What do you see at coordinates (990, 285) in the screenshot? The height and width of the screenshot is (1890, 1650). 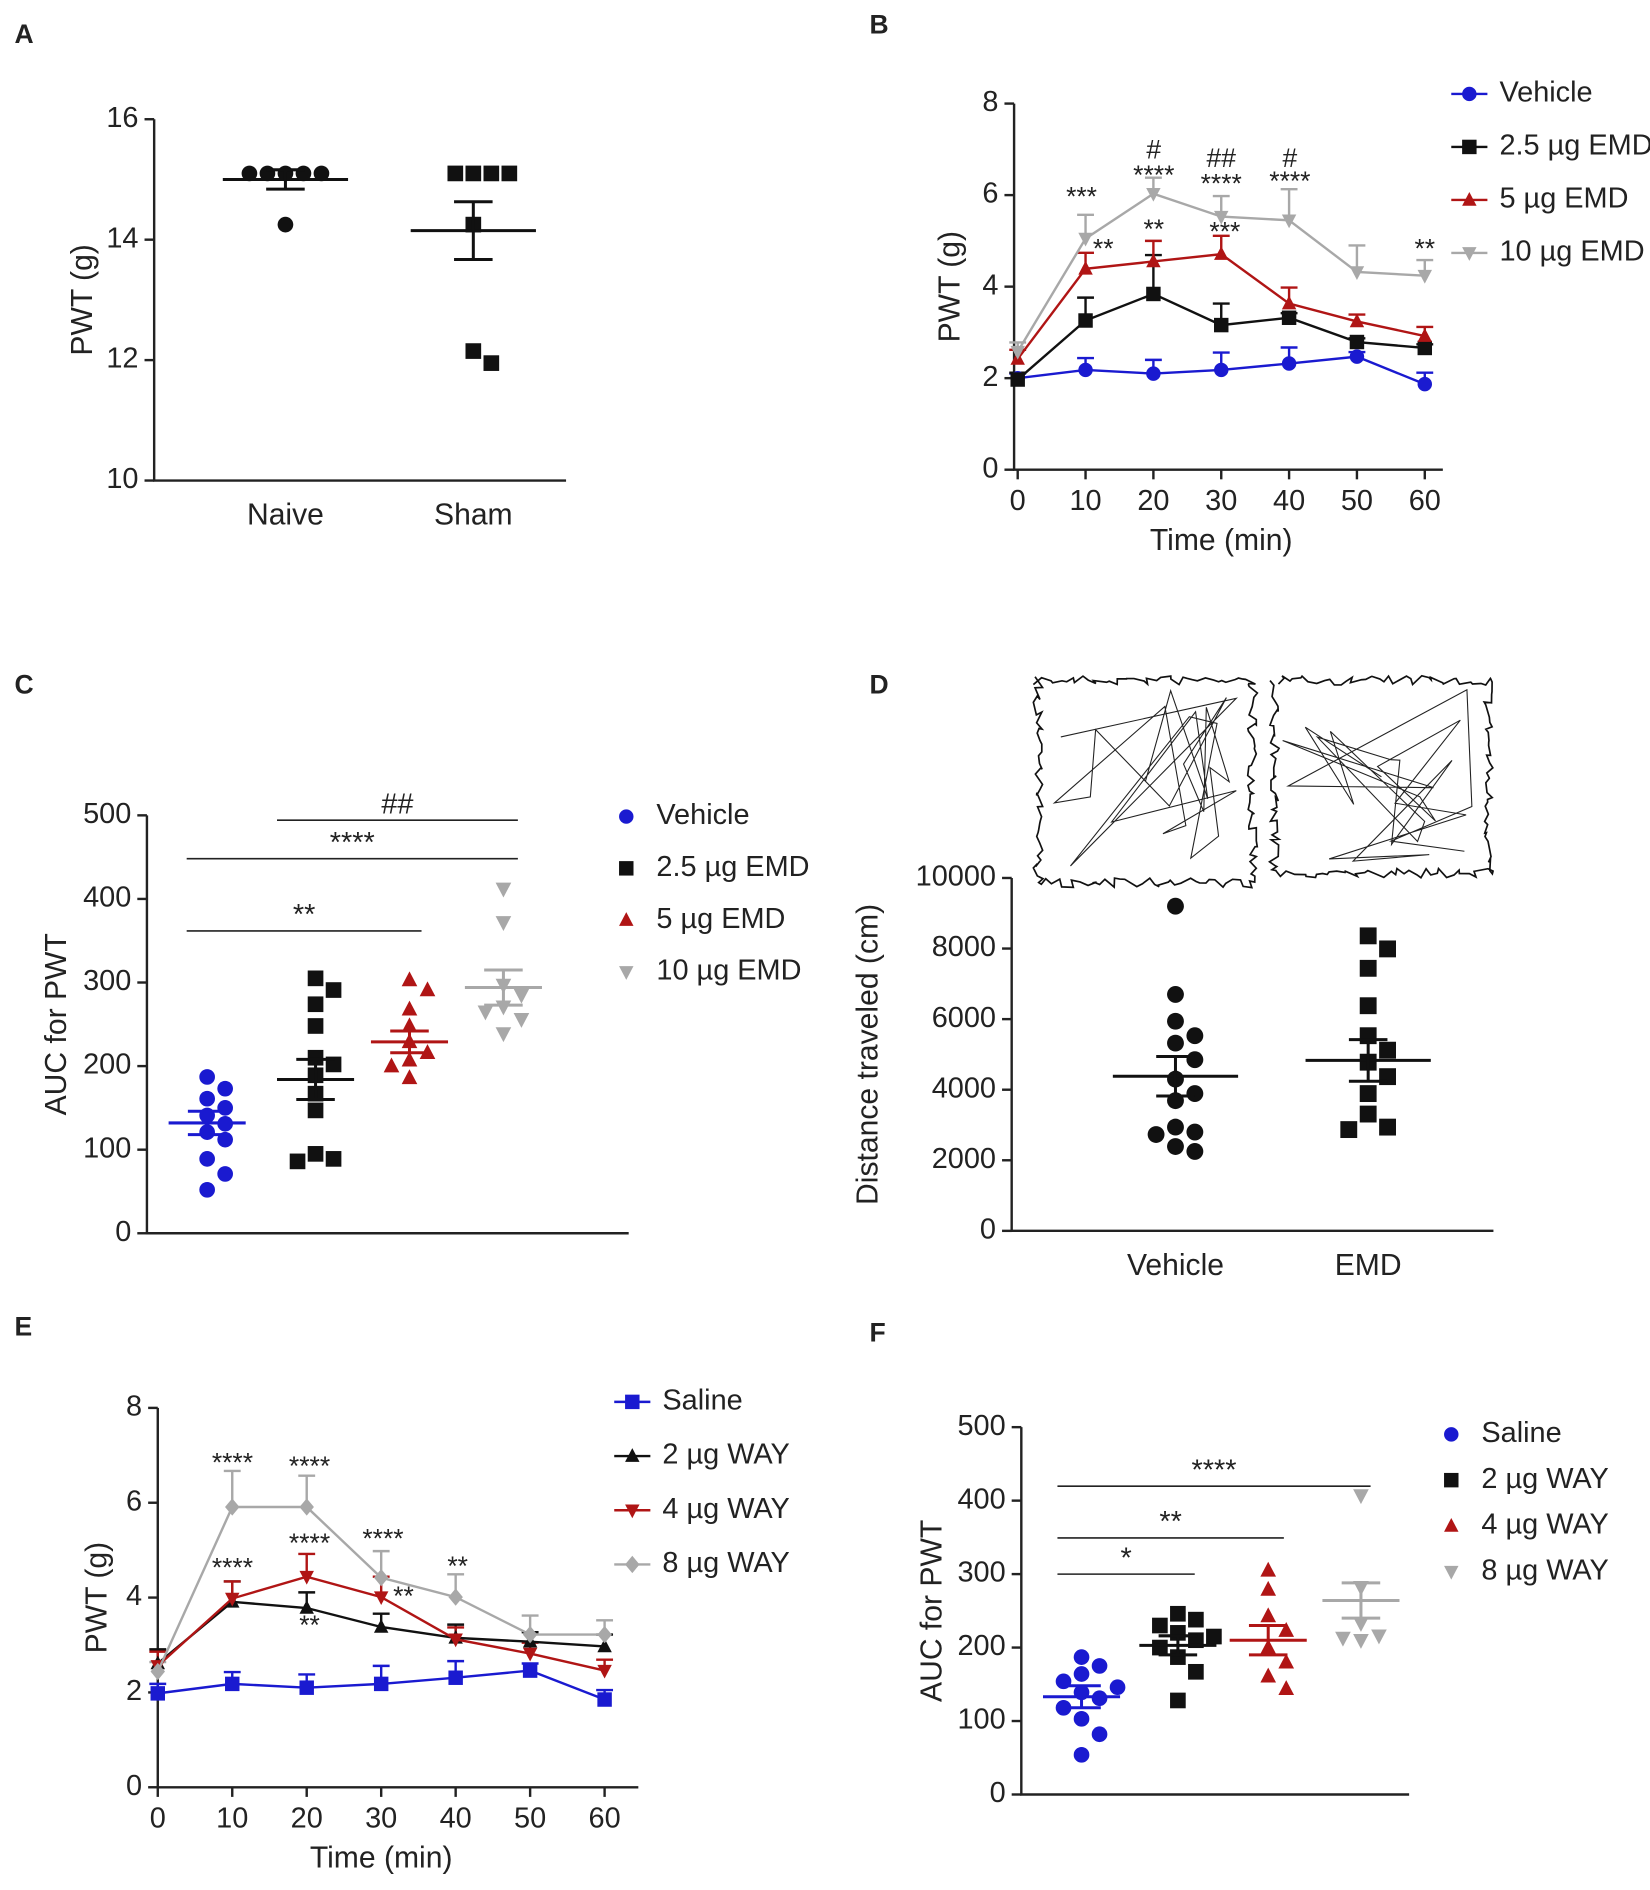 I see `y-tick-label: 4` at bounding box center [990, 285].